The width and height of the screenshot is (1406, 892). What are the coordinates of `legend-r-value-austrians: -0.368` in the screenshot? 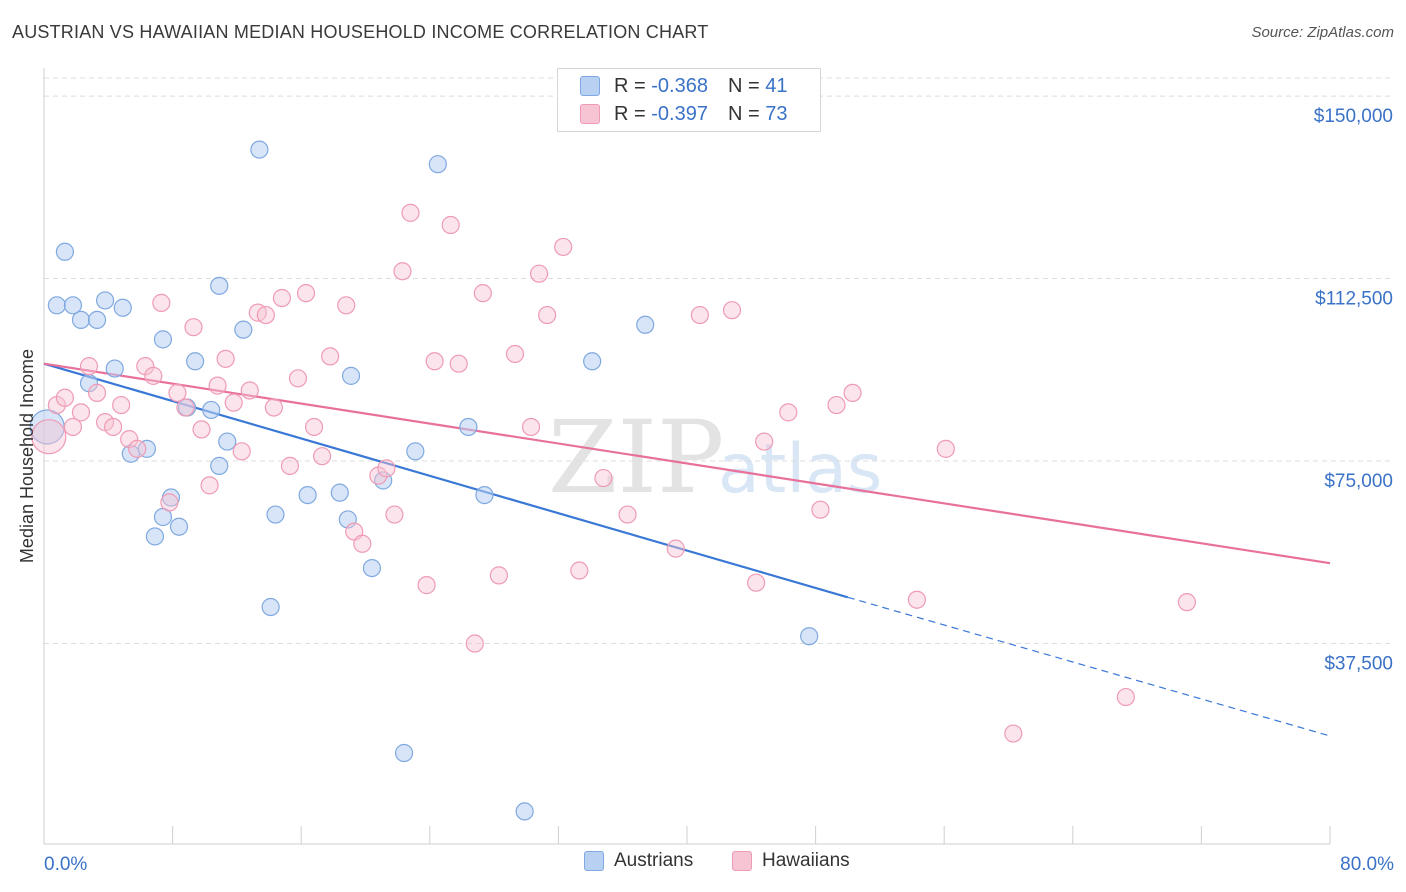 It's located at (679, 85).